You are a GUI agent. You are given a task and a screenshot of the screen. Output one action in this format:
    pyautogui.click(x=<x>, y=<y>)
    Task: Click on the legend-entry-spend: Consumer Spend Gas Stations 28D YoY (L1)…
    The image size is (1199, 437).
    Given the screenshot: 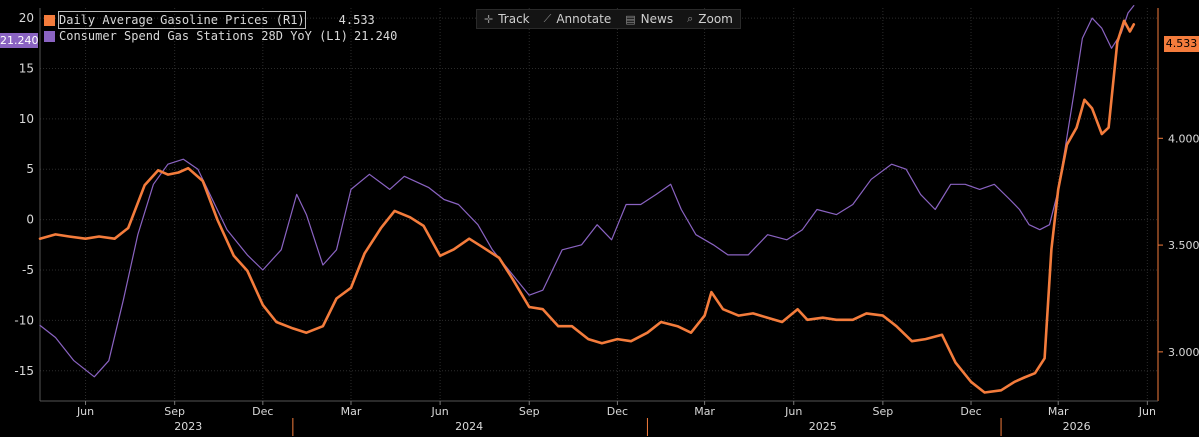 What is the action you would take?
    pyautogui.click(x=220, y=36)
    